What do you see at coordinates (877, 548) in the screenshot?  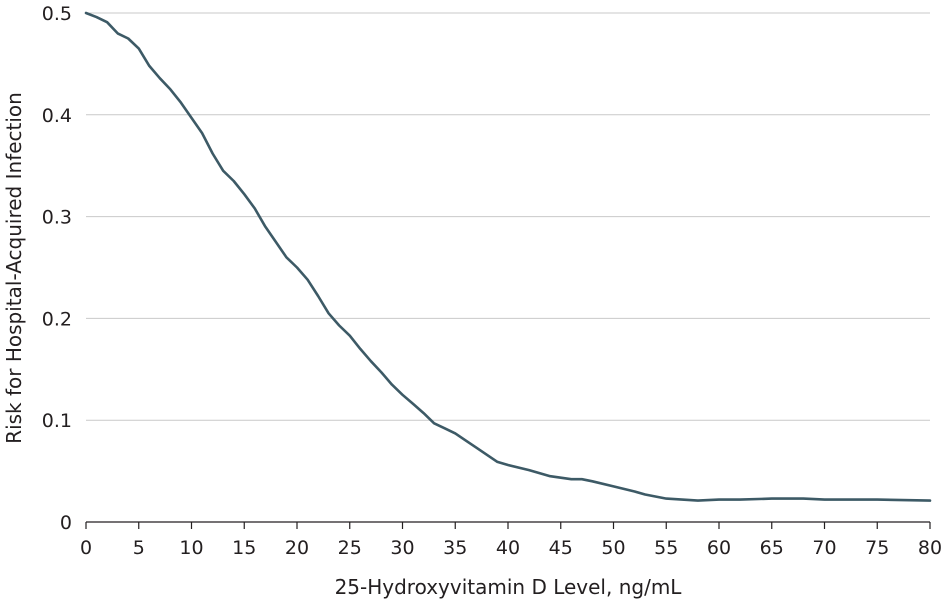 I see `x-tick-label: 75` at bounding box center [877, 548].